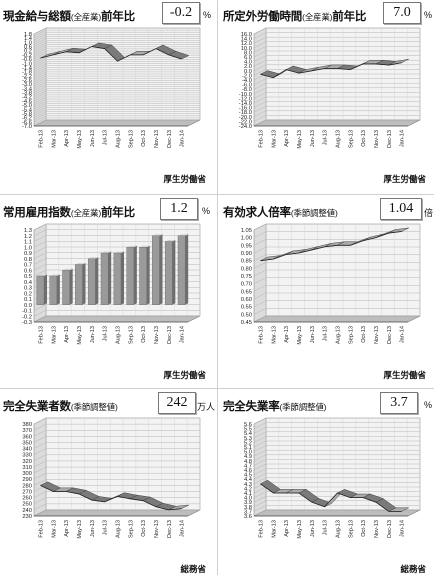  What do you see at coordinates (246, 308) in the screenshot?
I see `y-tick-label: 0.55` at bounding box center [246, 308].